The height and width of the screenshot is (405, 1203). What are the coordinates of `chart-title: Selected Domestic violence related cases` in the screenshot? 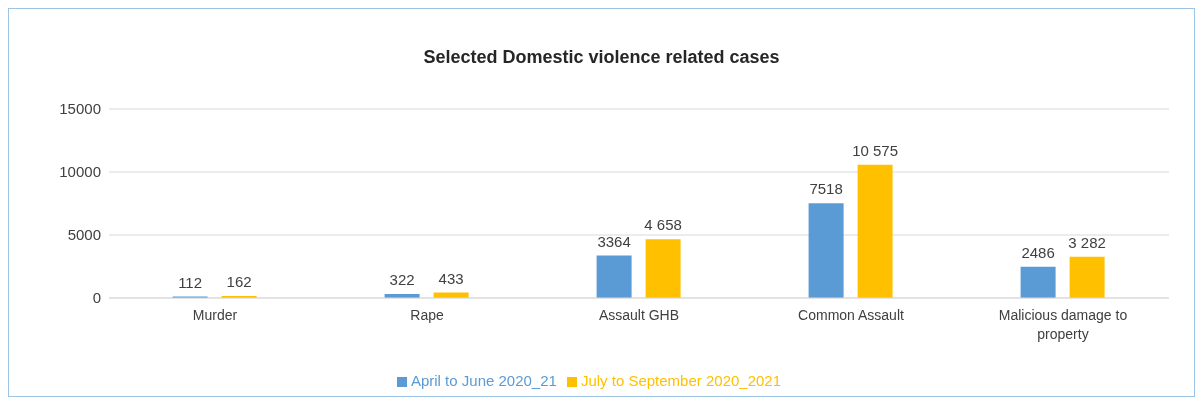 It's located at (601, 57).